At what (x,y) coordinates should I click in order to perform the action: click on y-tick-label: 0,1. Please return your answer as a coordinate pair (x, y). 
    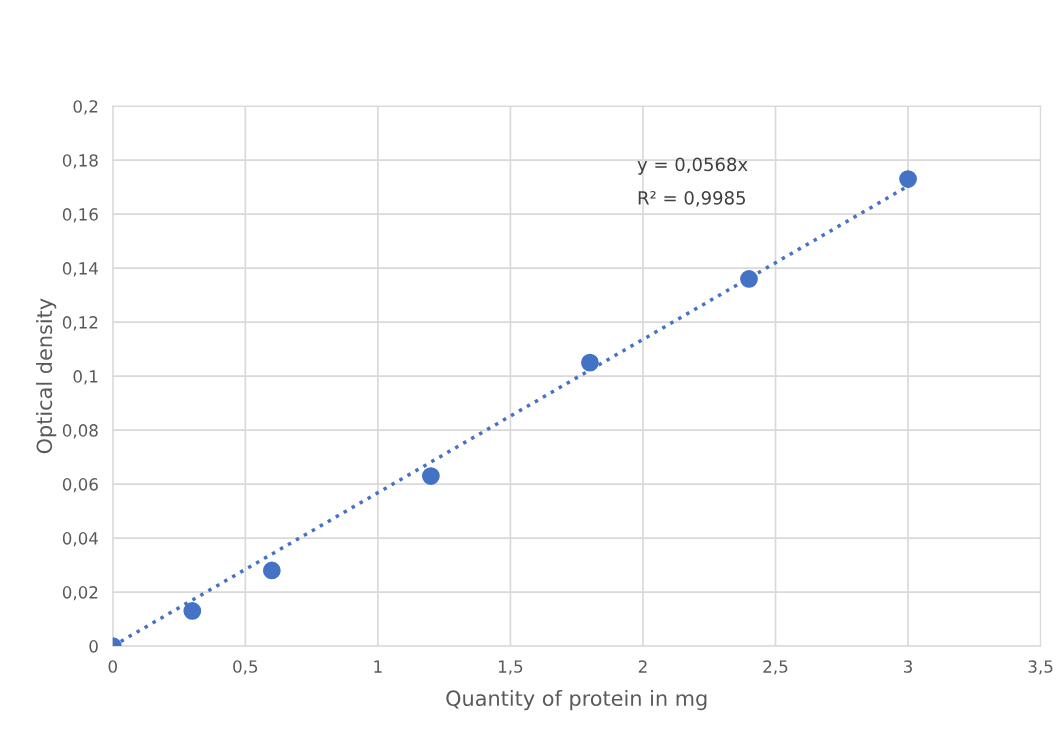
    Looking at the image, I should click on (85, 377).